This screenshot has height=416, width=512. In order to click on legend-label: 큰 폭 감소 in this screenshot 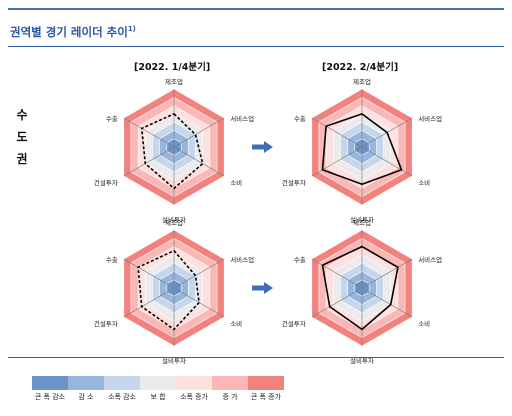, I will do `click(50, 397)`.